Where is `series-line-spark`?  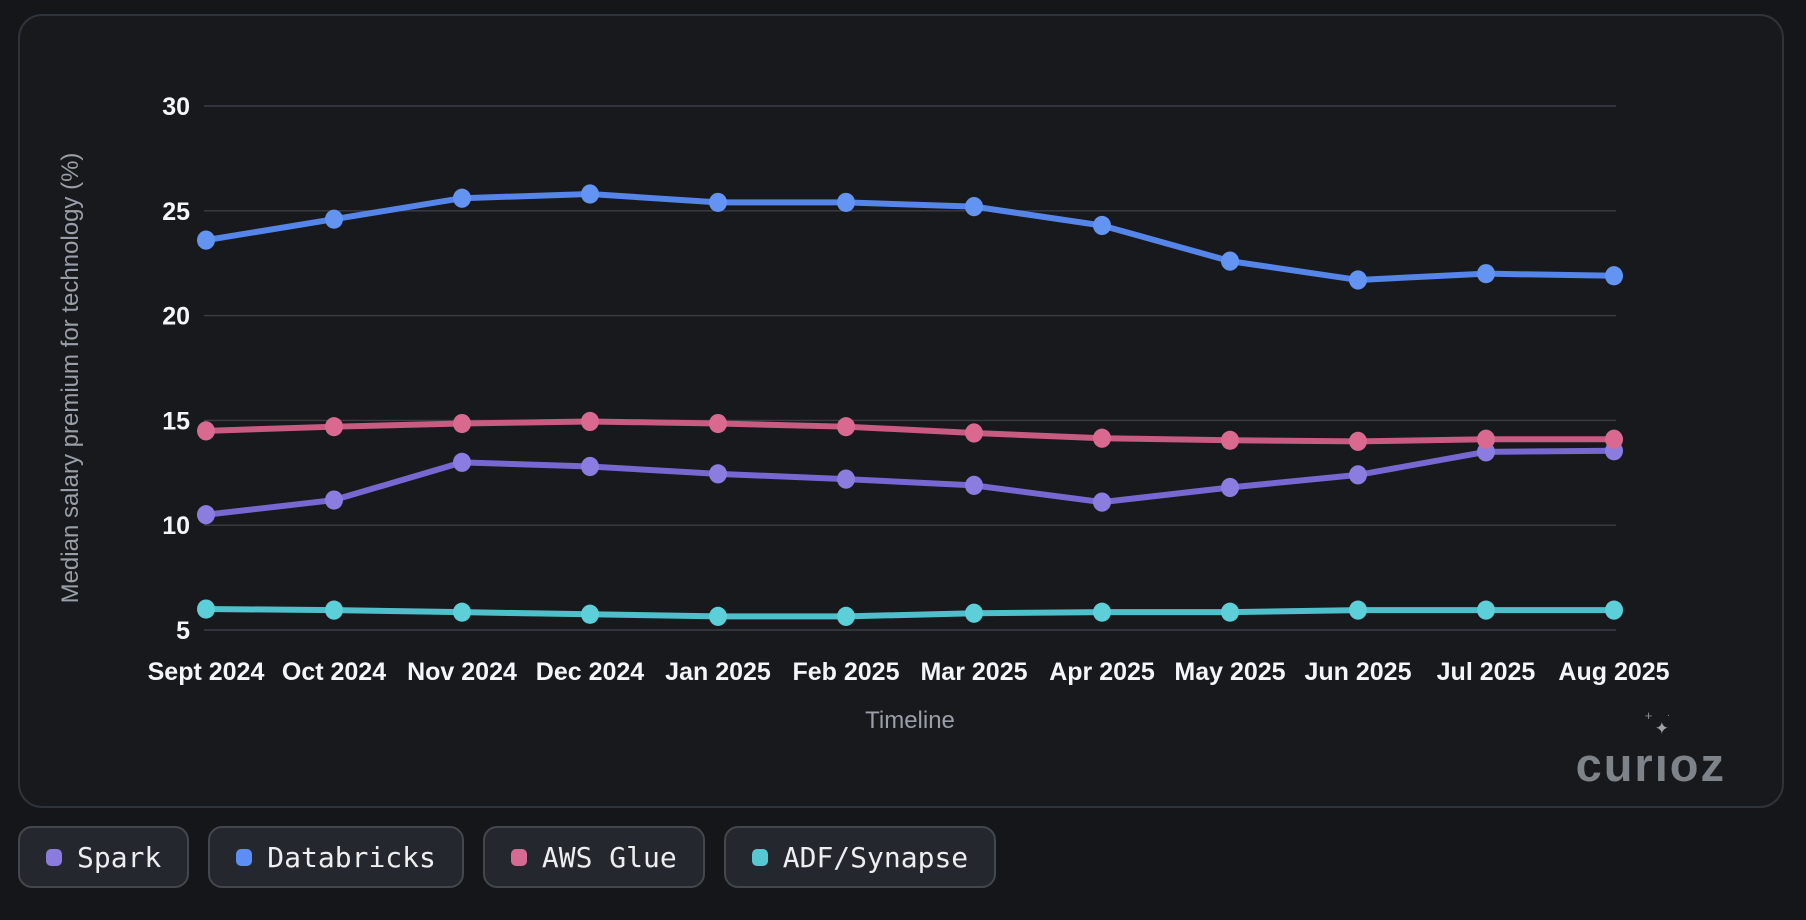 series-line-spark is located at coordinates (910, 482).